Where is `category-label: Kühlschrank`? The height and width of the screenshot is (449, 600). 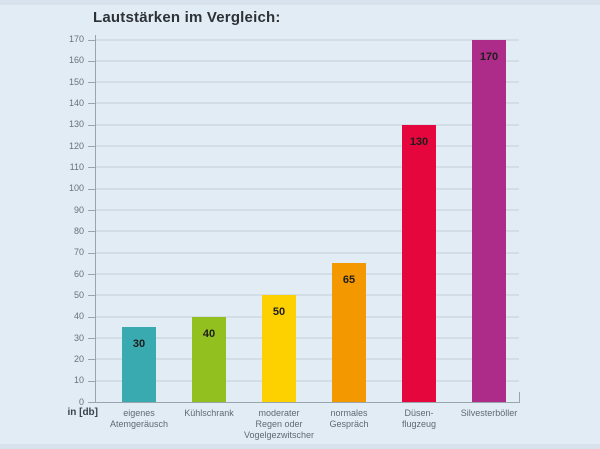 category-label: Kühlschrank is located at coordinates (209, 413).